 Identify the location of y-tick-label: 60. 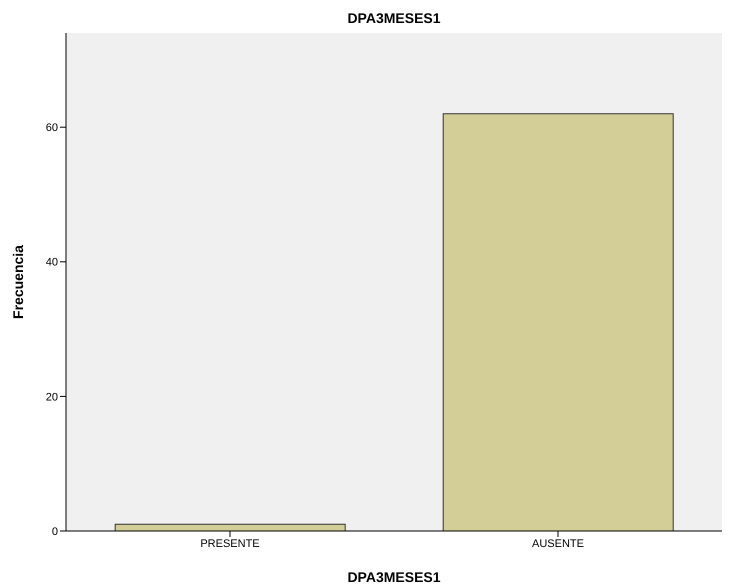
(52, 128).